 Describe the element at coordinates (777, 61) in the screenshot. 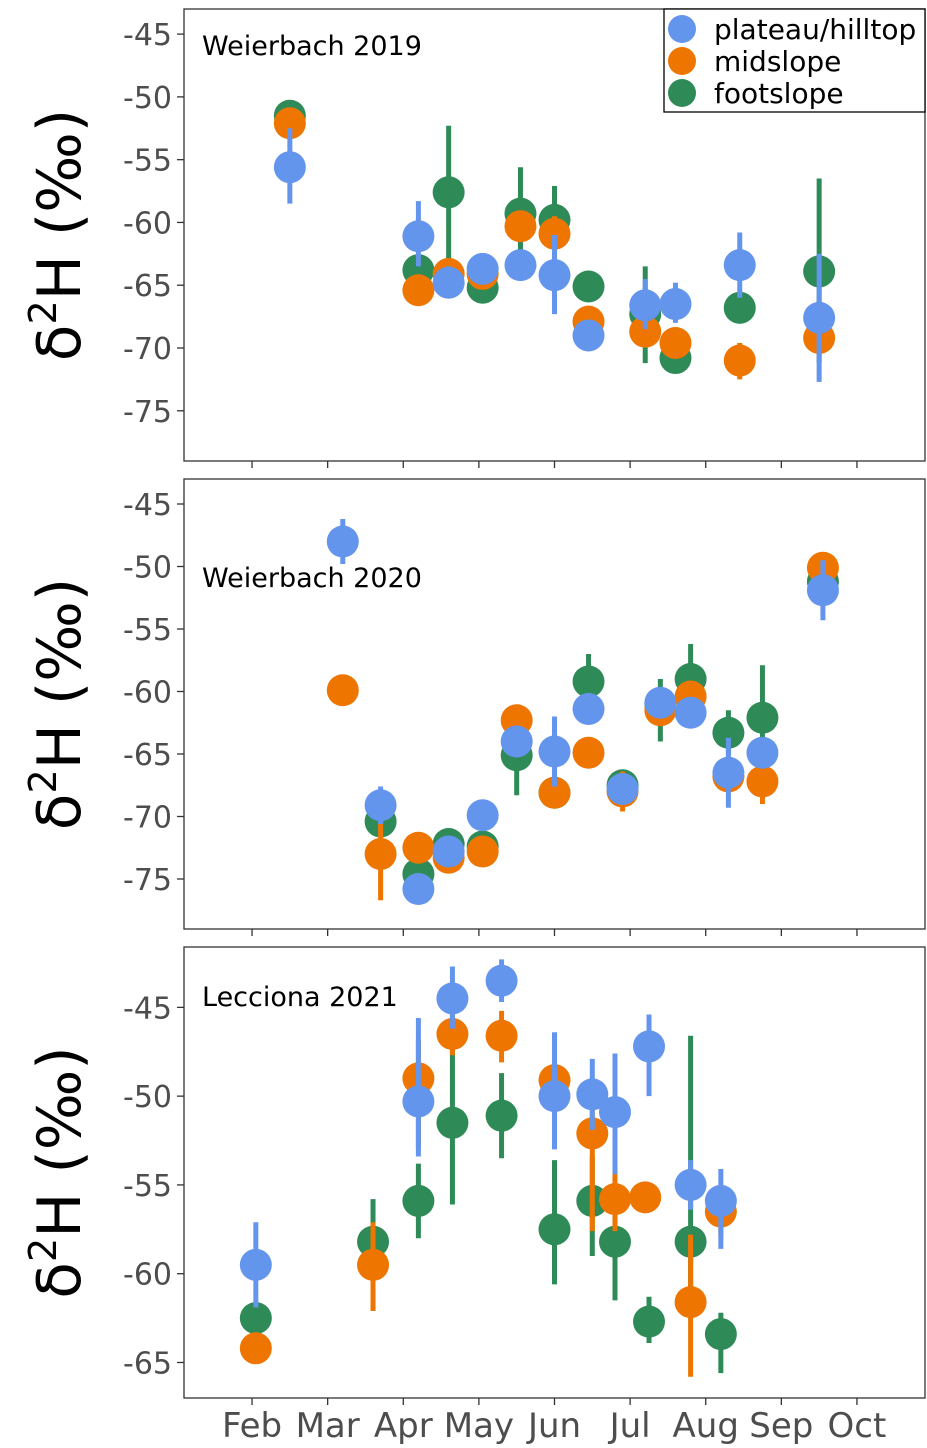

I see `legend-label: midslope` at that location.